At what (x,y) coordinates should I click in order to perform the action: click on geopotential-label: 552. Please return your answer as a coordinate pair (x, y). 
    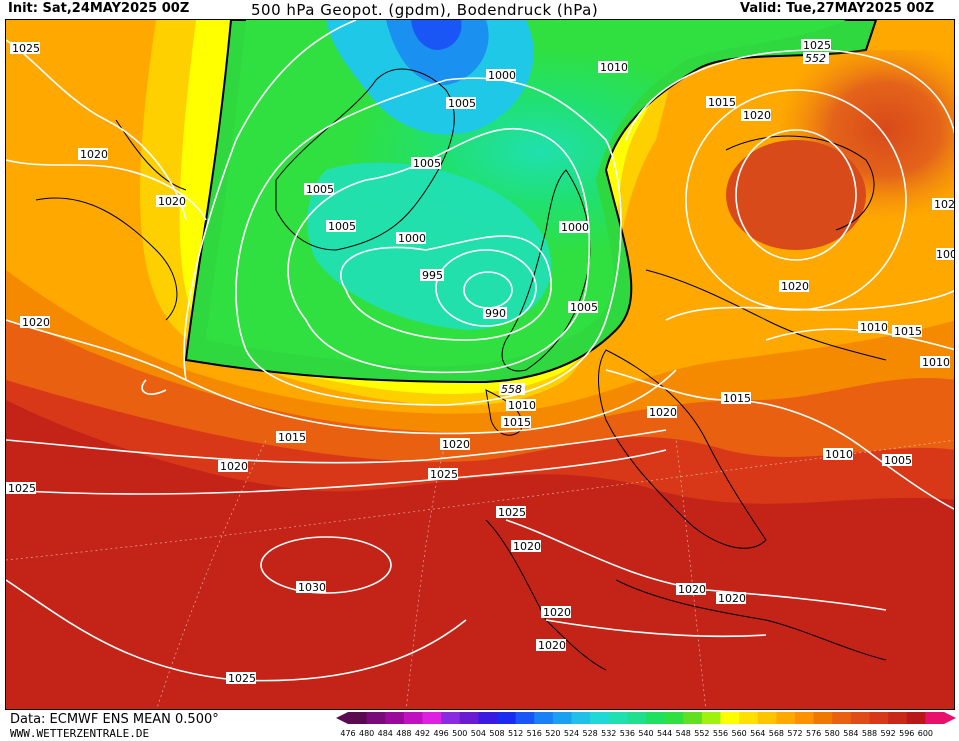
    Looking at the image, I should click on (816, 58).